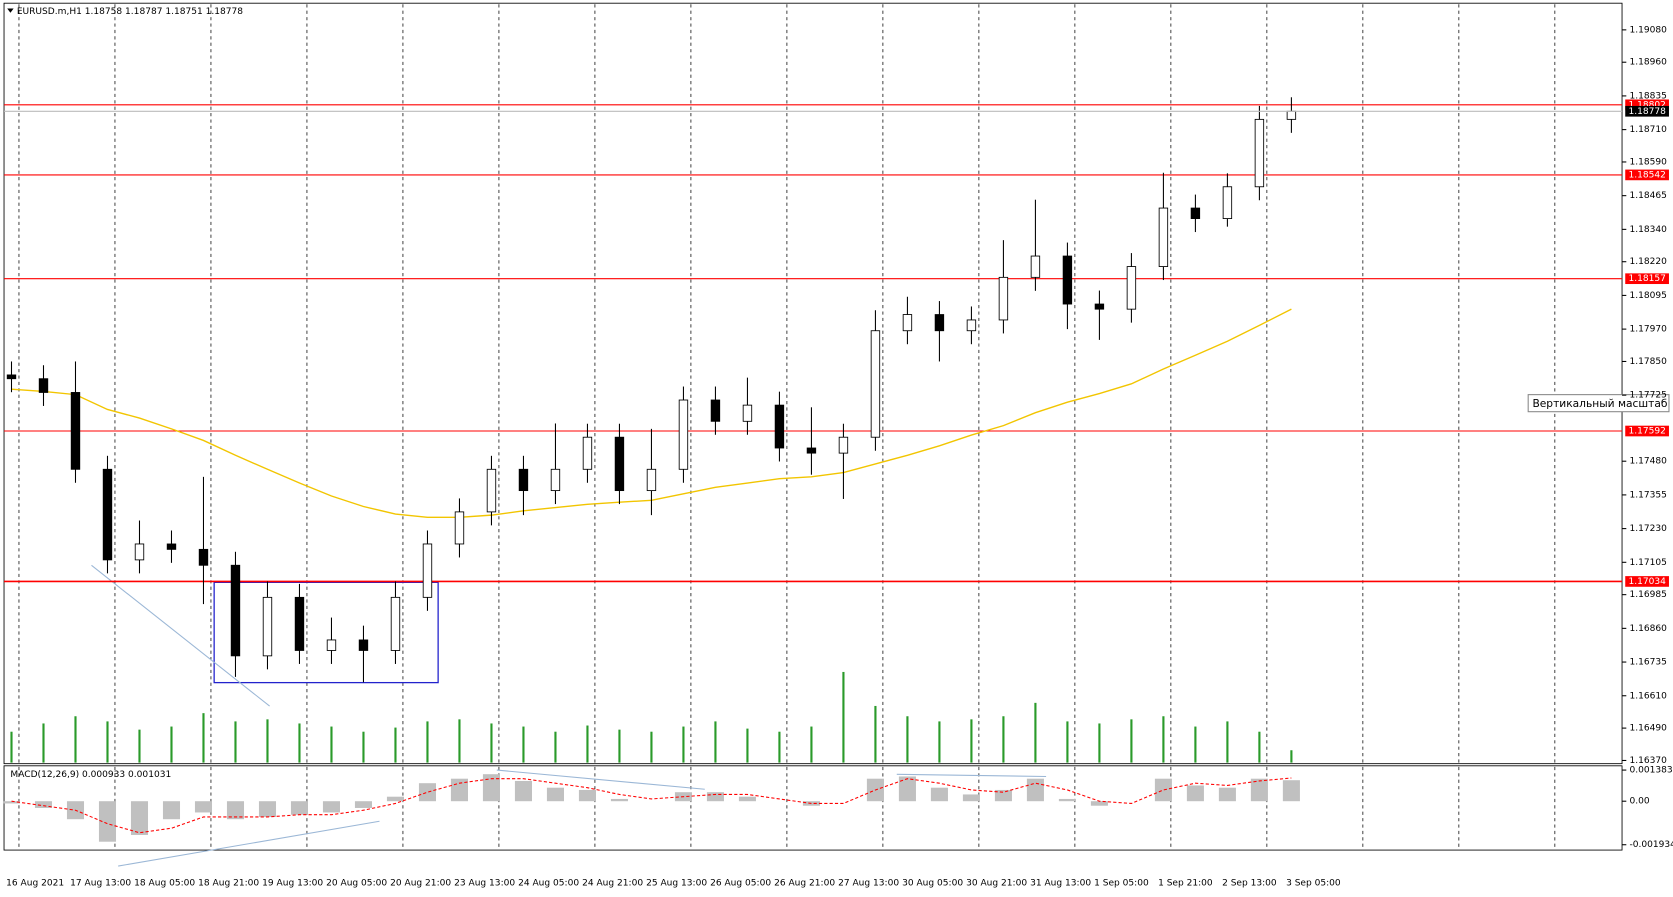  Describe the element at coordinates (100, 884) in the screenshot. I see `x-tick-label: 17 Aug 13:00` at that location.